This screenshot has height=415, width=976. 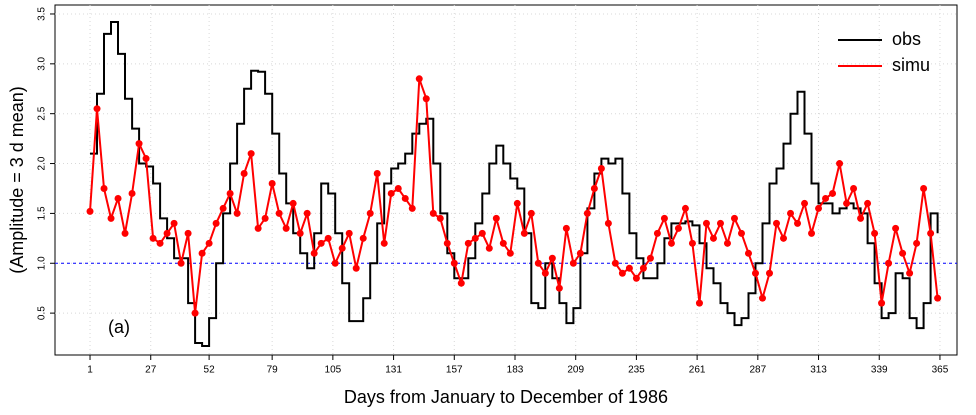 I want to click on y-tick-label: 2.5, so click(x=42, y=113).